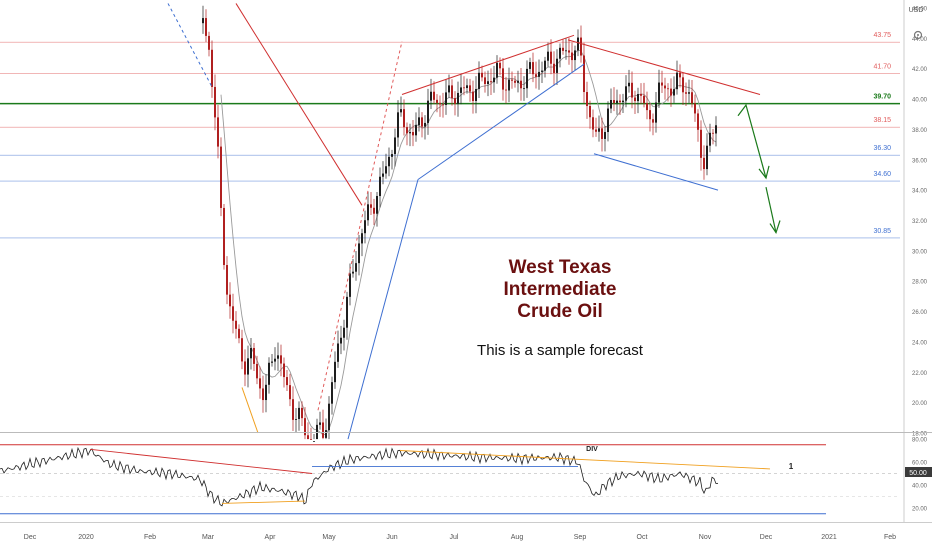  Describe the element at coordinates (642, 537) in the screenshot. I see `x-tick-label: Oct` at that location.